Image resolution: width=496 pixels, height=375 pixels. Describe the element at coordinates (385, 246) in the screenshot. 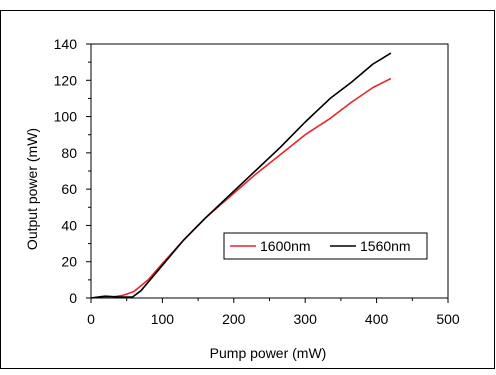

I see `legend-label-1560nm: 1560nm` at that location.